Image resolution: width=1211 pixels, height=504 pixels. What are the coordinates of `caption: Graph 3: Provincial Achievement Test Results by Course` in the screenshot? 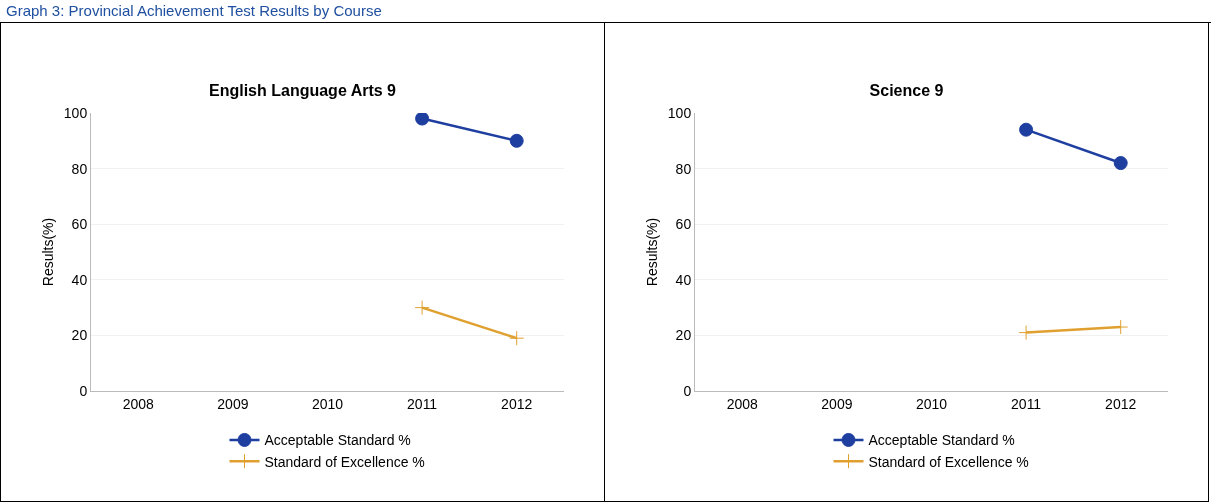 It's located at (194, 10).